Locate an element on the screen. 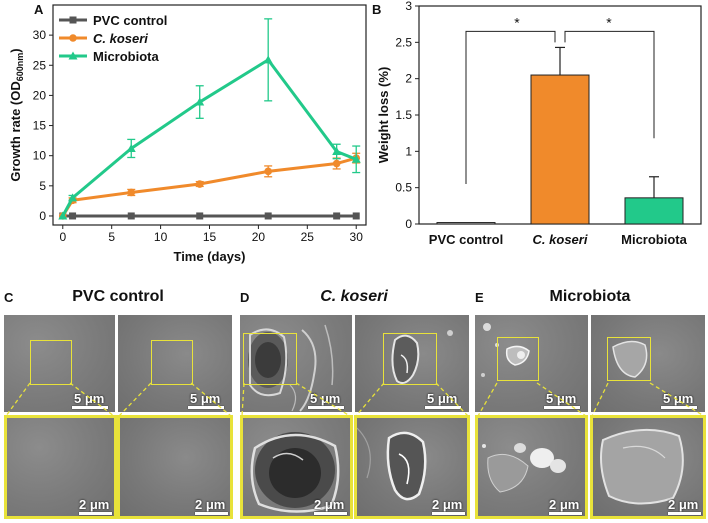  x-tick-label: 5 is located at coordinates (111, 237).